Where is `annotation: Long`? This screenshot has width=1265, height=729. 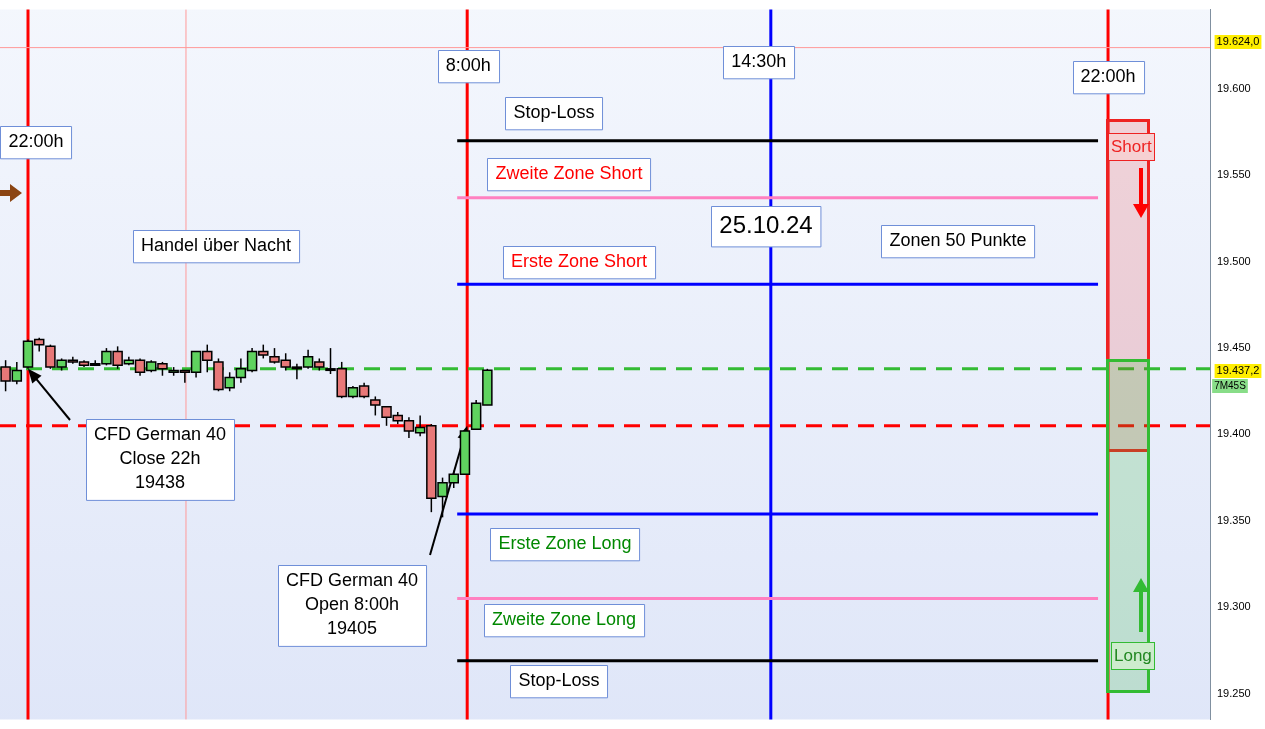
annotation: Long is located at coordinates (1133, 656).